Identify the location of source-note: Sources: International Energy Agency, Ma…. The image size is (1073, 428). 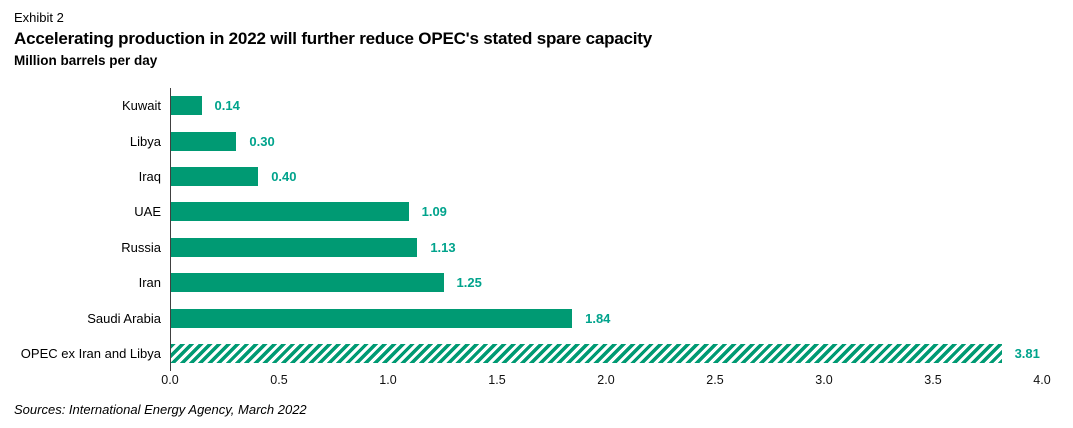
(160, 409).